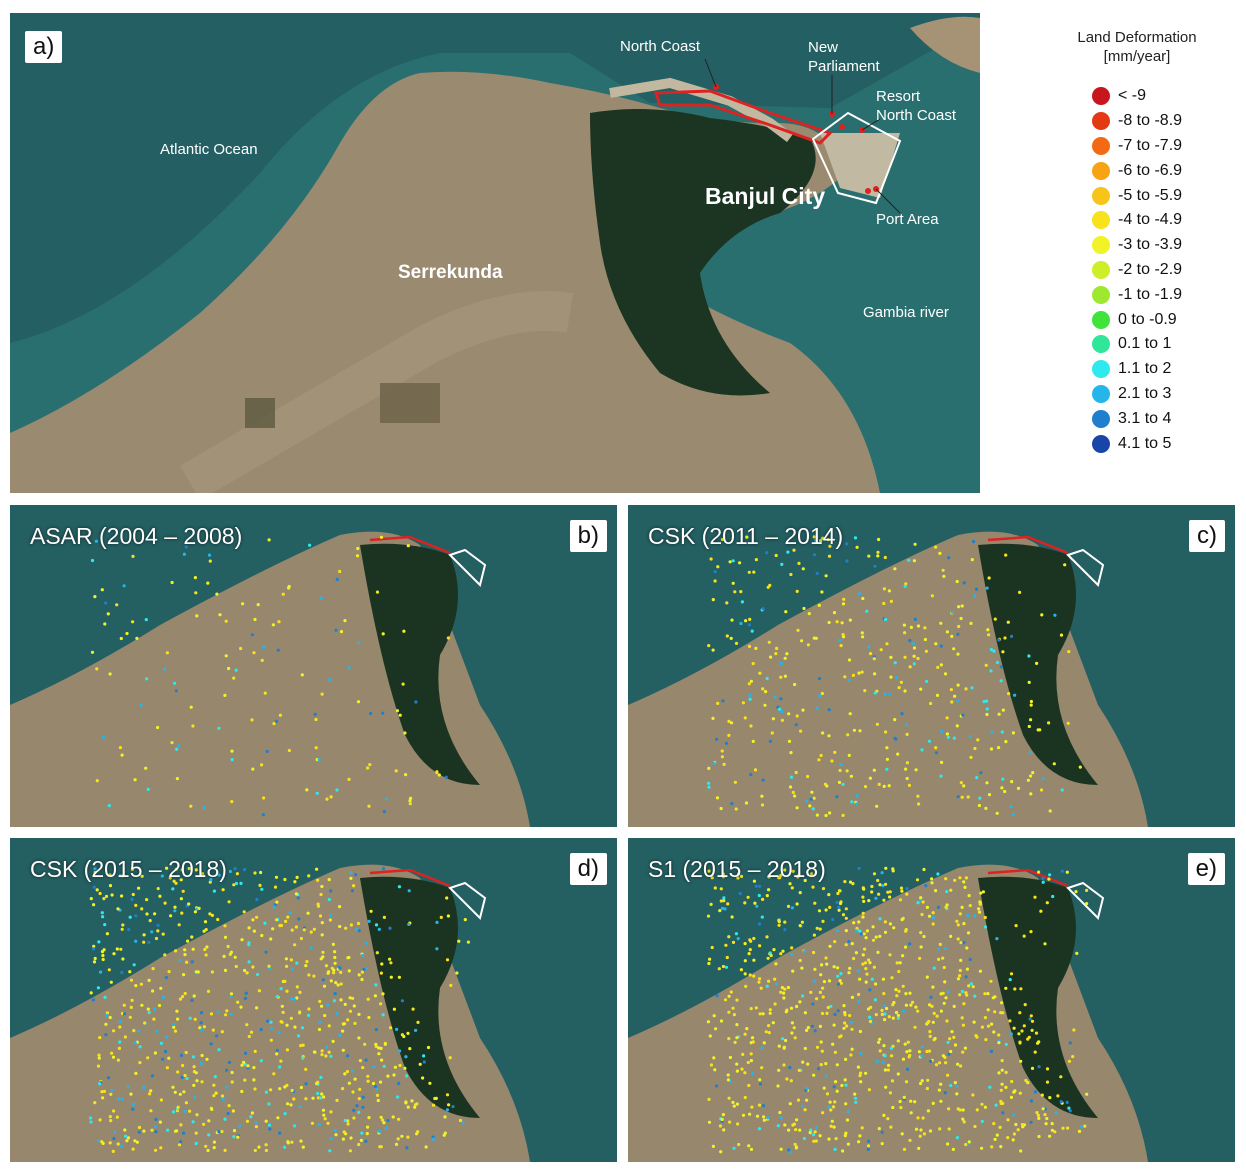 This screenshot has width=1246, height=1176. Describe the element at coordinates (1150, 245) in the screenshot. I see `legend-label: -3 to -3.9` at that location.